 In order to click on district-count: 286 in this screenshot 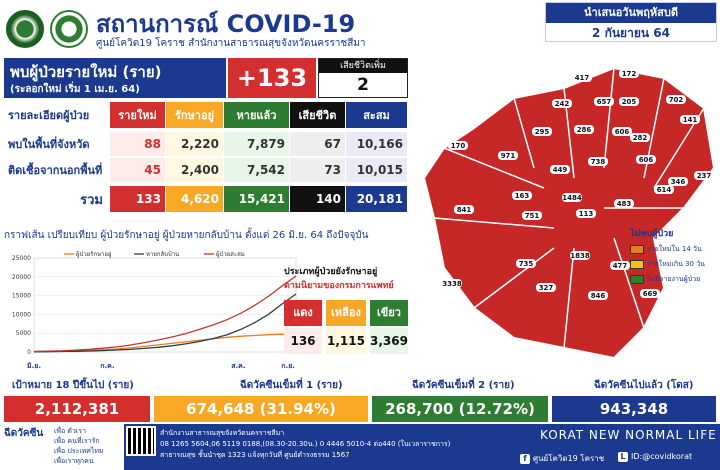, I will do `click(584, 130)`.